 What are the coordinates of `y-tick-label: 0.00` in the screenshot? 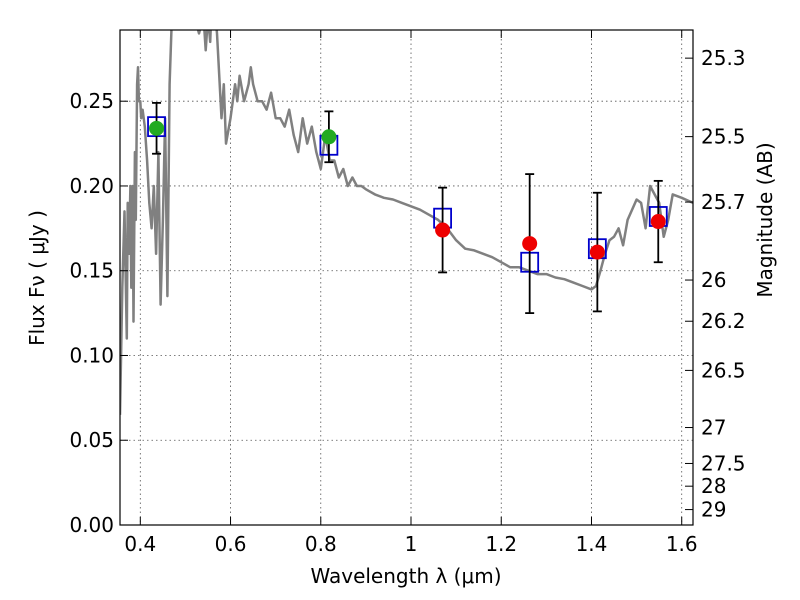 It's located at (91, 525).